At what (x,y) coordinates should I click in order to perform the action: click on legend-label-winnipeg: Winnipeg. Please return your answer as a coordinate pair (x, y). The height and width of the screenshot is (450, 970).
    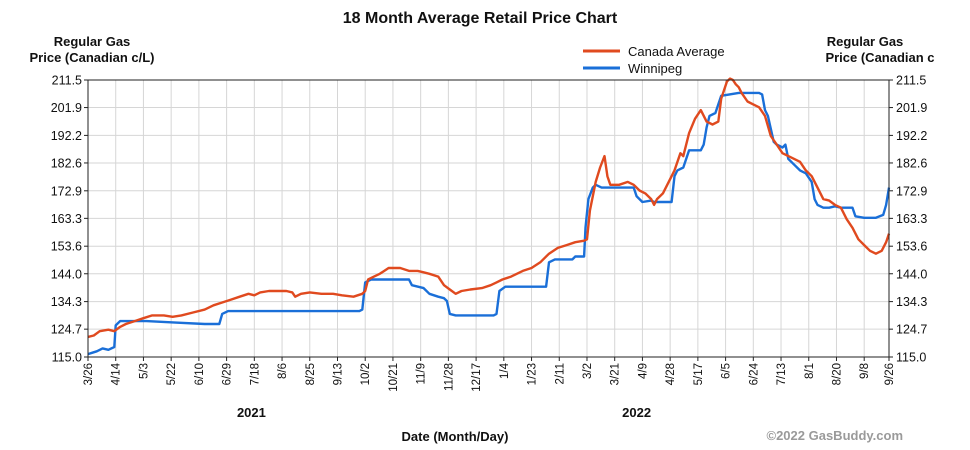
    Looking at the image, I should click on (655, 68).